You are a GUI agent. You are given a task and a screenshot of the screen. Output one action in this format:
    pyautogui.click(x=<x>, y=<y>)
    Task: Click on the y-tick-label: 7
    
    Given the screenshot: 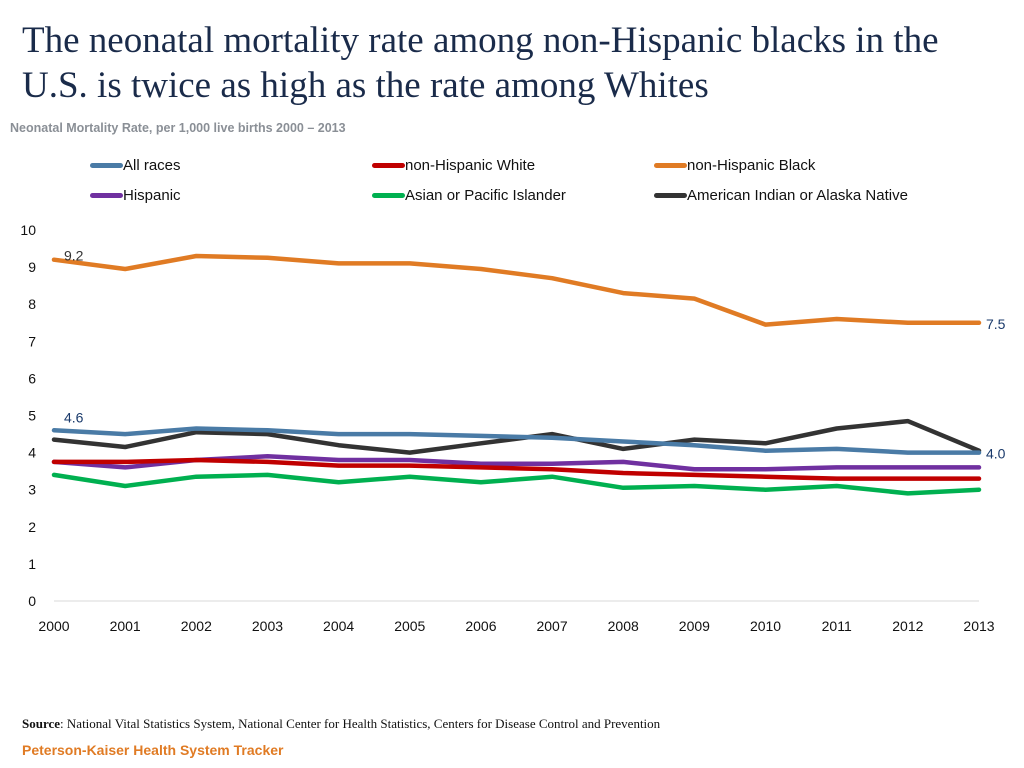 What is the action you would take?
    pyautogui.click(x=32, y=341)
    